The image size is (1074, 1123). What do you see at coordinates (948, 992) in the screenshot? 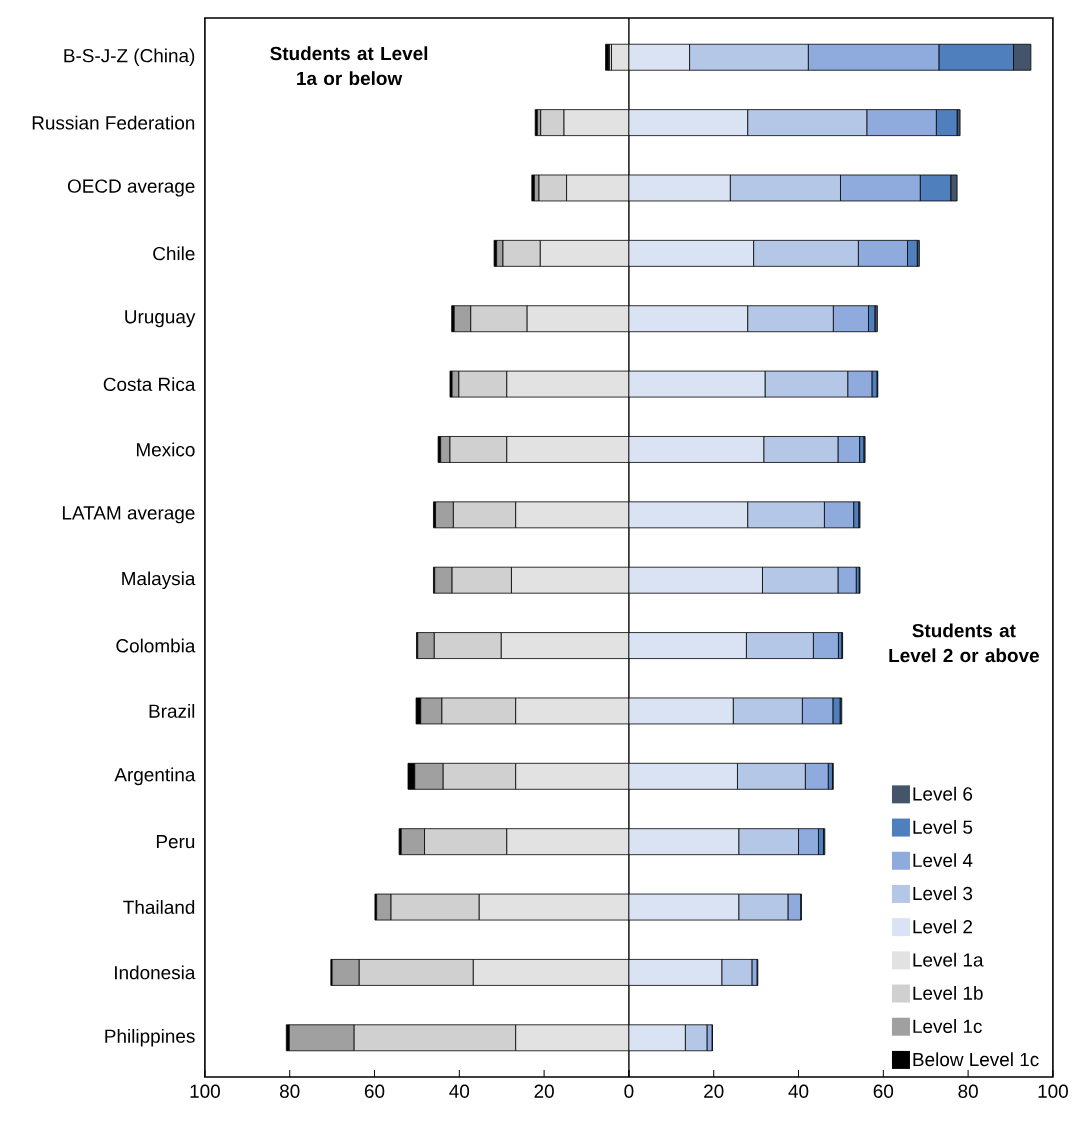
I see `legend-label: Level 1b` at bounding box center [948, 992].